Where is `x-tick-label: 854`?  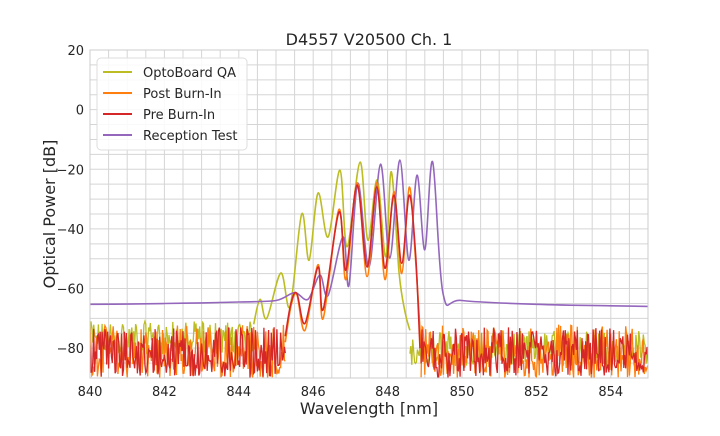
x-tick-label: 854 is located at coordinates (610, 392).